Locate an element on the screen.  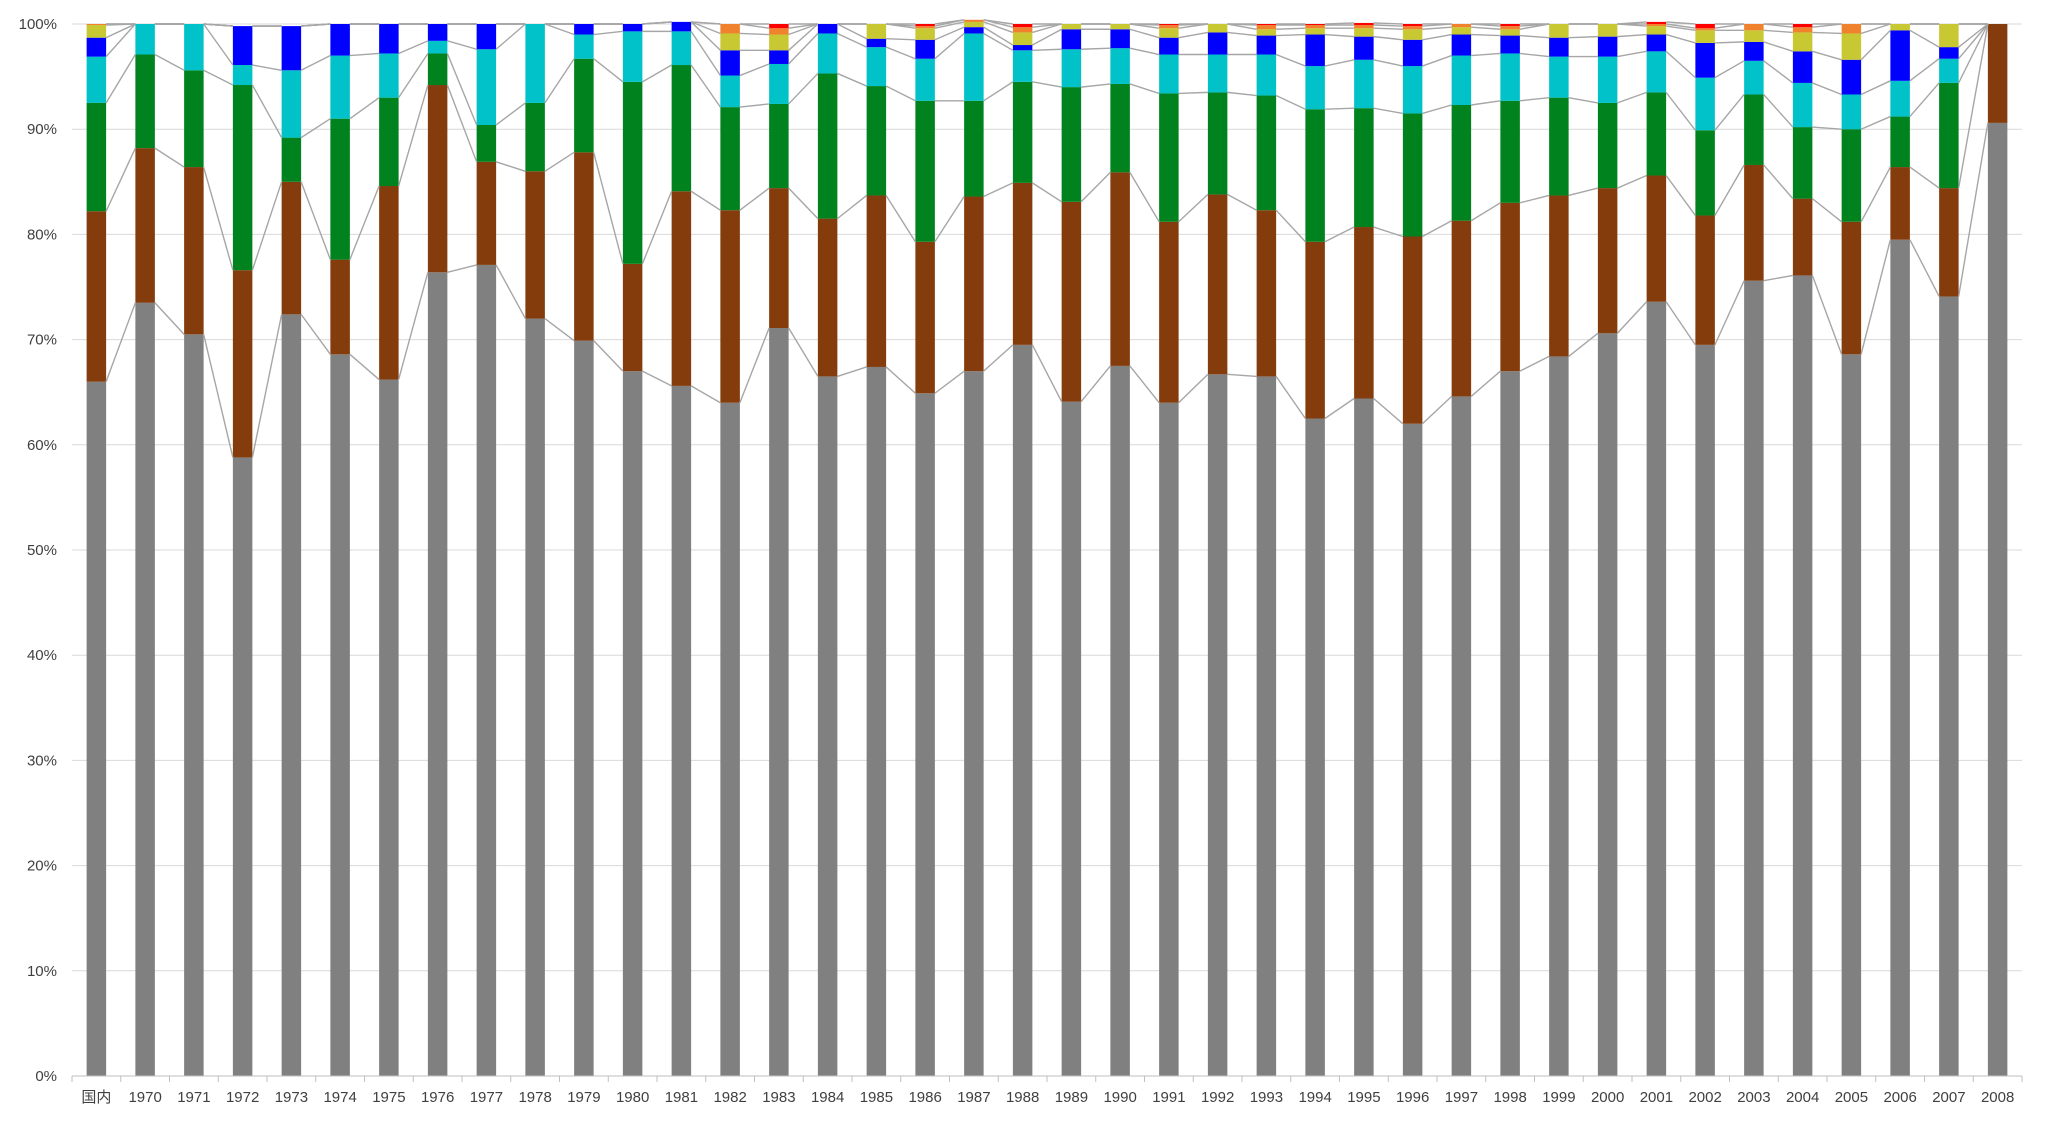
x-tick-label: 1987 is located at coordinates (973, 1097).